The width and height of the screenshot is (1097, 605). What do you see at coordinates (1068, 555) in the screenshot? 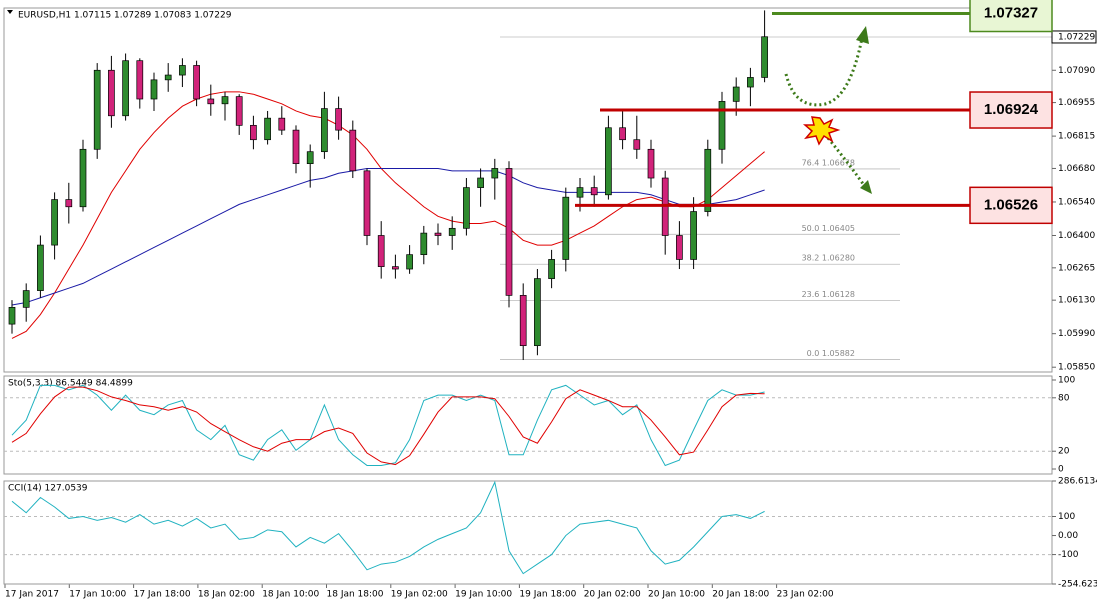
I see `y-tick-label: -100` at bounding box center [1068, 555].